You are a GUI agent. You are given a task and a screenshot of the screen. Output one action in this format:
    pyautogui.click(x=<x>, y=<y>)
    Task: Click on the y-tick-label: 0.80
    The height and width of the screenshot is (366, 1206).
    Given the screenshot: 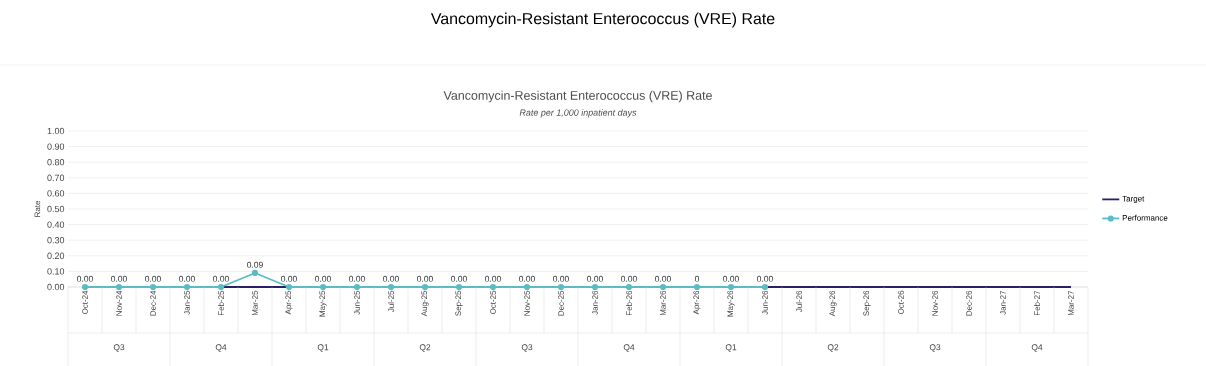 What is the action you would take?
    pyautogui.click(x=56, y=162)
    